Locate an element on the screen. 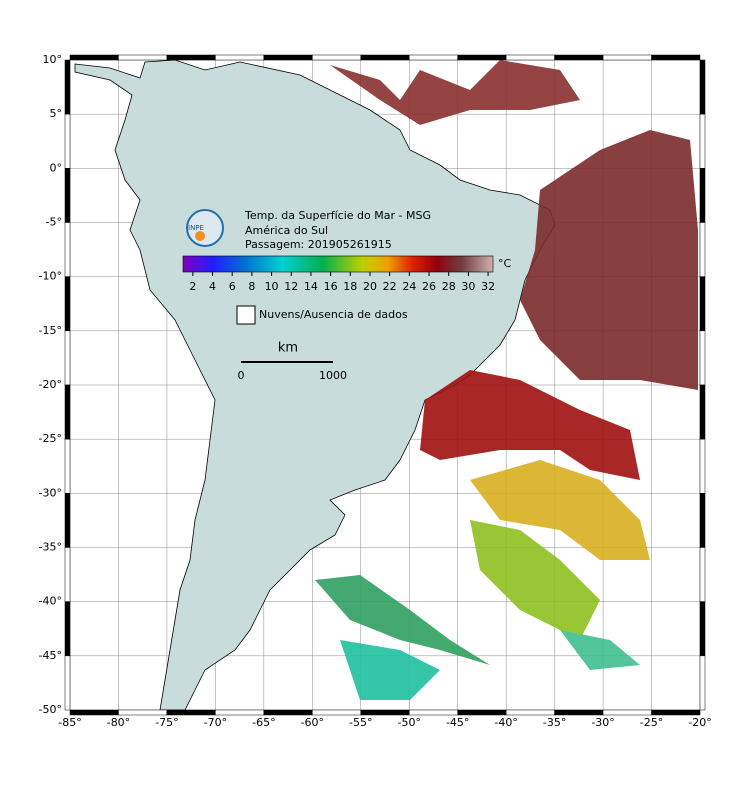 This screenshot has width=741, height=785. y-tick-label: 5° is located at coordinates (56, 113).